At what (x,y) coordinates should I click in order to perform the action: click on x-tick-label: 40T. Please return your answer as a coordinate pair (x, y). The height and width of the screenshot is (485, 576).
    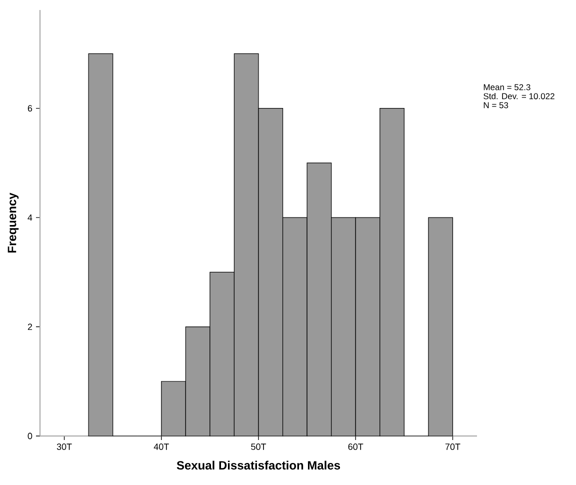
    Looking at the image, I should click on (161, 447).